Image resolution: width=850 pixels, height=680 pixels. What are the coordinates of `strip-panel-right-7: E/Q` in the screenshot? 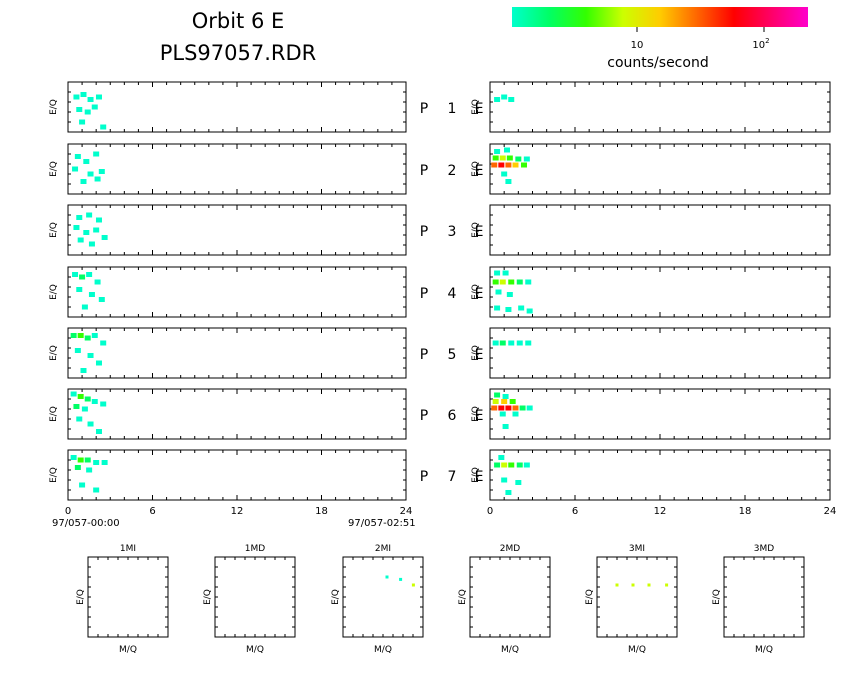 It's located at (650, 475).